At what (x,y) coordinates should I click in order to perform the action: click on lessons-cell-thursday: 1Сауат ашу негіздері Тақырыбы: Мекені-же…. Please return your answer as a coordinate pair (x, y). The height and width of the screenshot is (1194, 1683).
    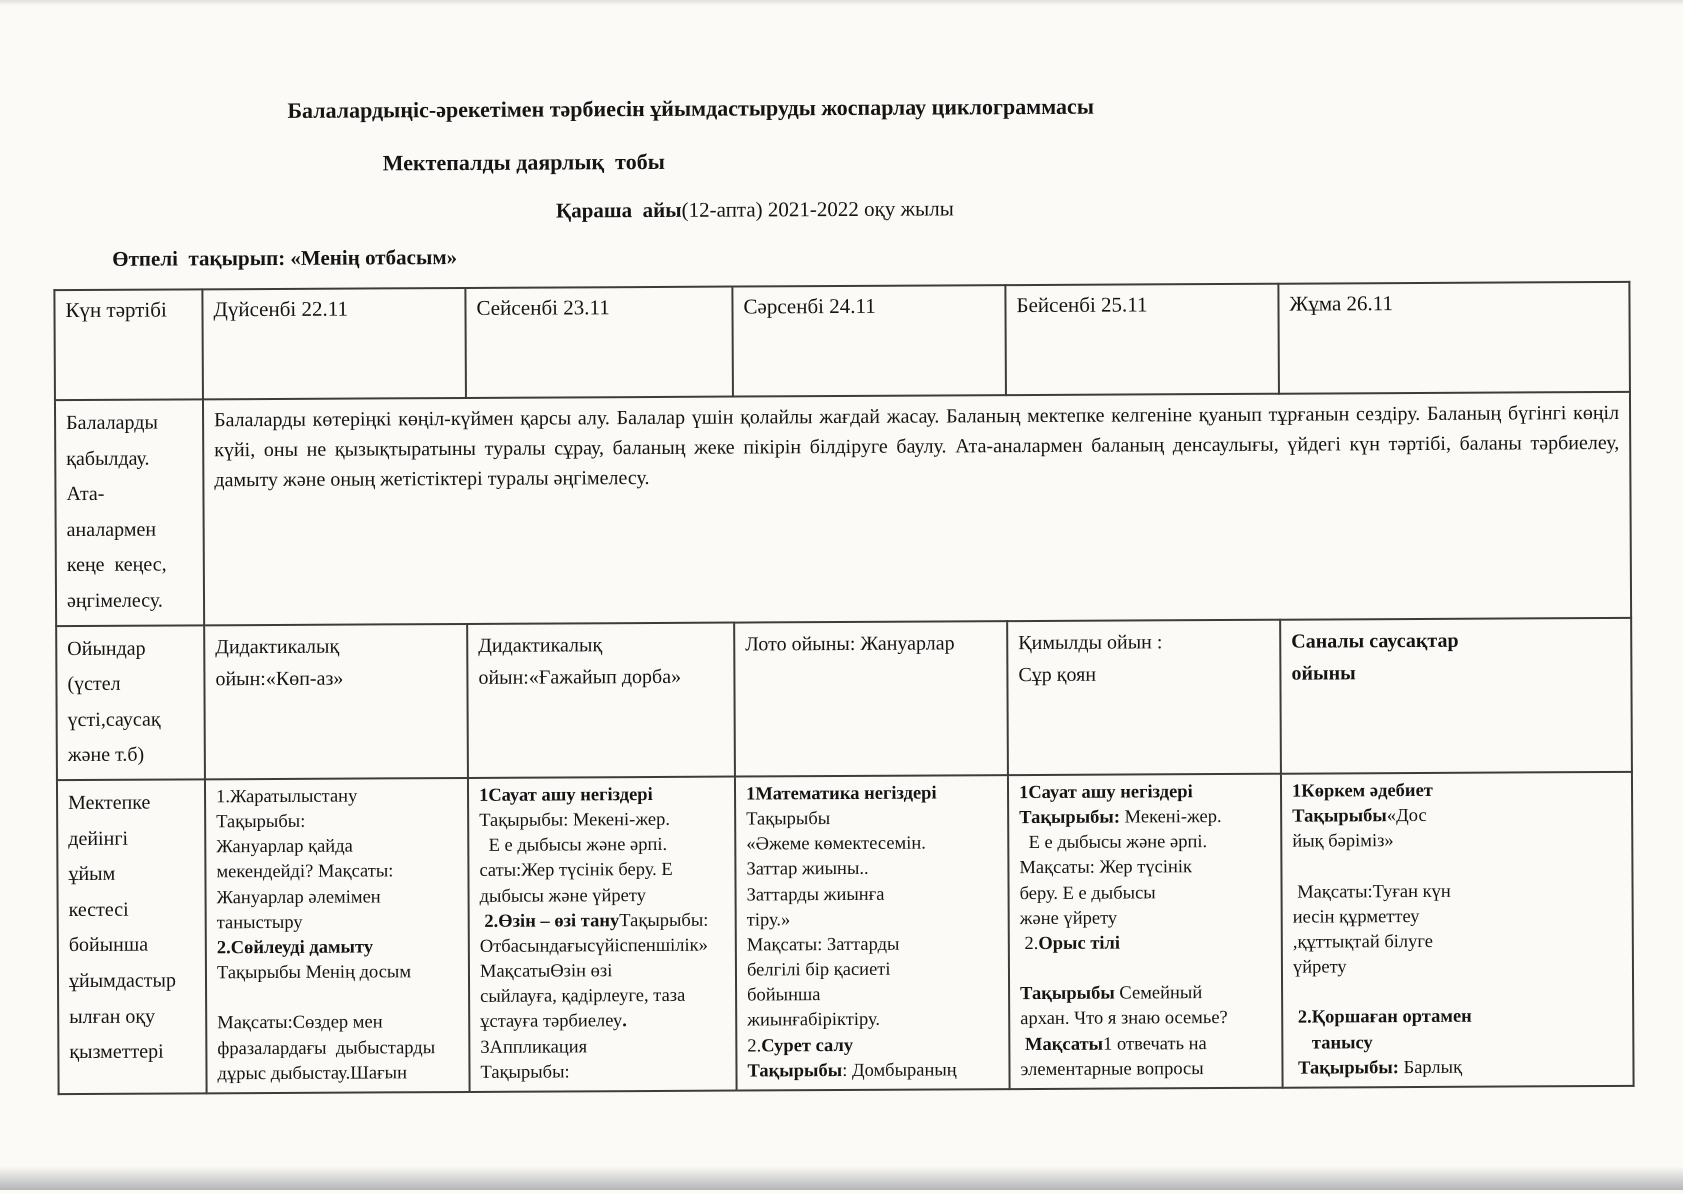
    Looking at the image, I should click on (1145, 931).